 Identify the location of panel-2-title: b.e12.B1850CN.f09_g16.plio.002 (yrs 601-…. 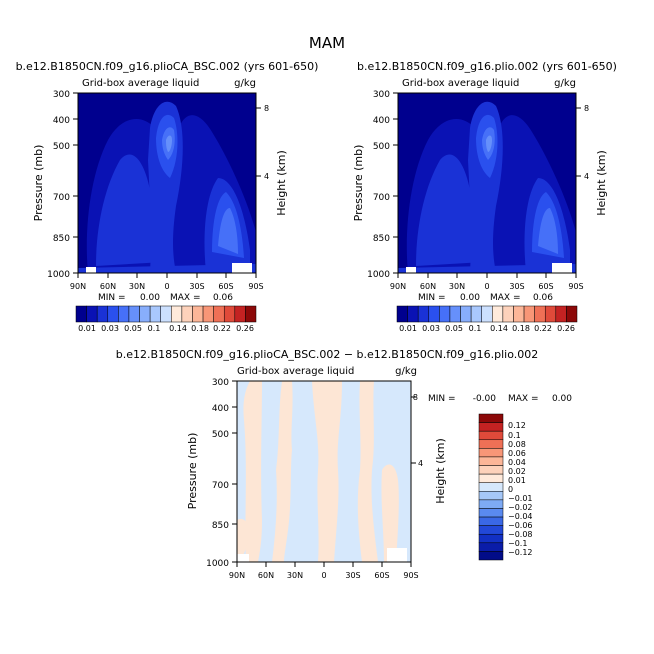
(487, 66).